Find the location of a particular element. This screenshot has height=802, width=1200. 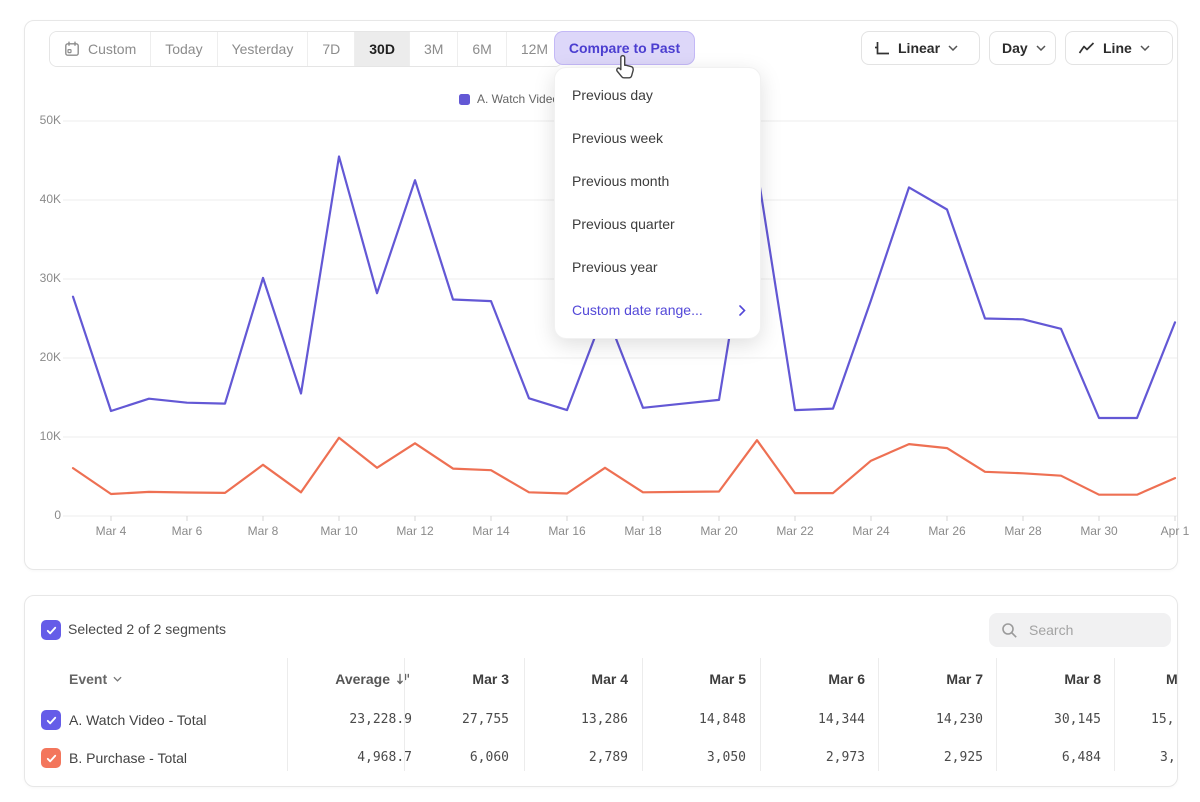

range-button-yesterday: Yesterday is located at coordinates (262, 49).